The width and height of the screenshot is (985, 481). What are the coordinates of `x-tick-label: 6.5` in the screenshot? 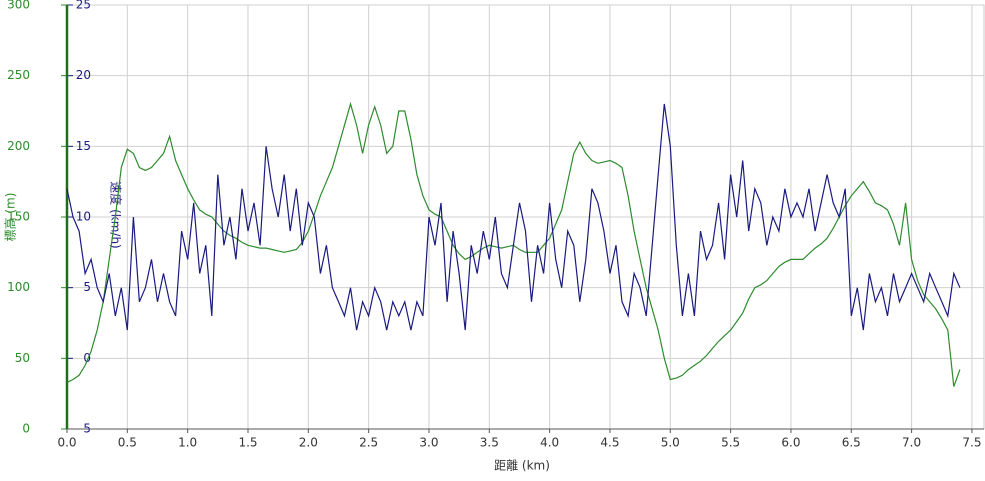 It's located at (851, 443).